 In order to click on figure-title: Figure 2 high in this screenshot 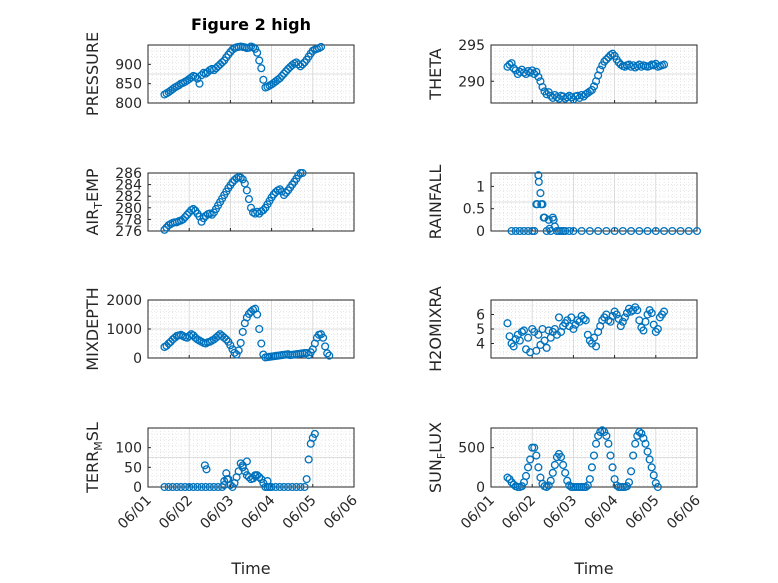, I will do `click(251, 24)`.